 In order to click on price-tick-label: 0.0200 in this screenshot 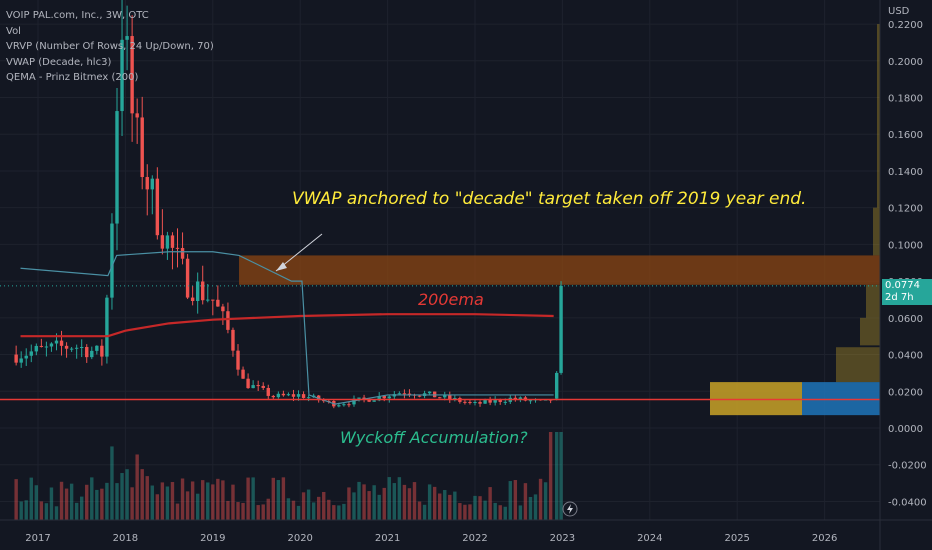, I will do `click(905, 392)`.